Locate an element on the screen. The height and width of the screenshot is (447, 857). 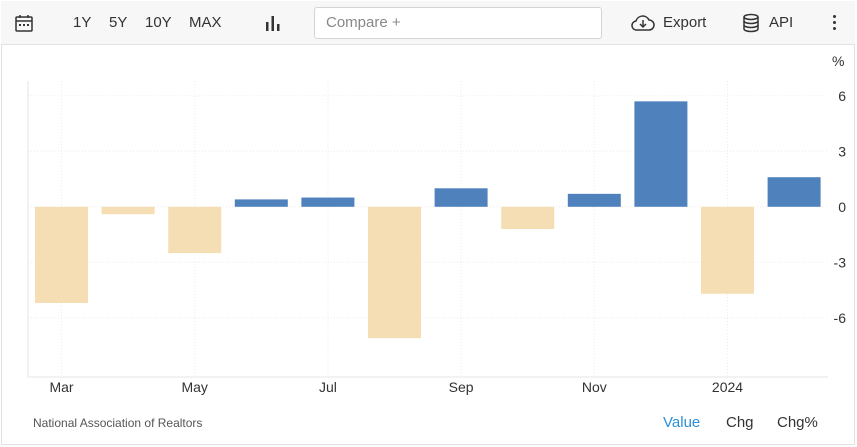
unit-label: % is located at coordinates (838, 61).